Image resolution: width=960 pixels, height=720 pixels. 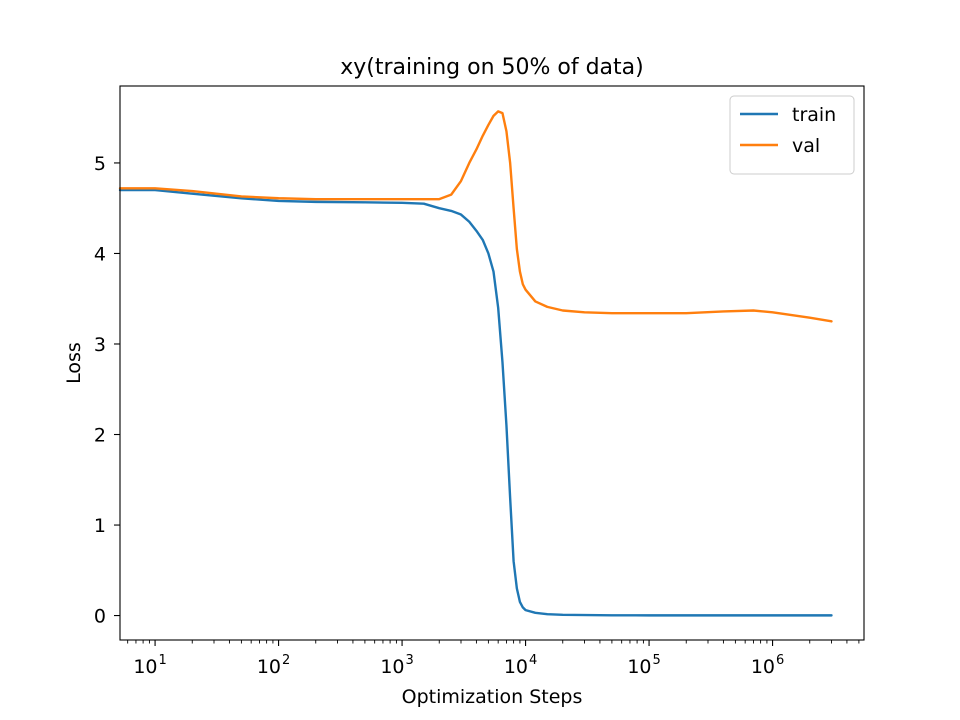 I want to click on x-tick-exponent: 6, so click(x=780, y=660).